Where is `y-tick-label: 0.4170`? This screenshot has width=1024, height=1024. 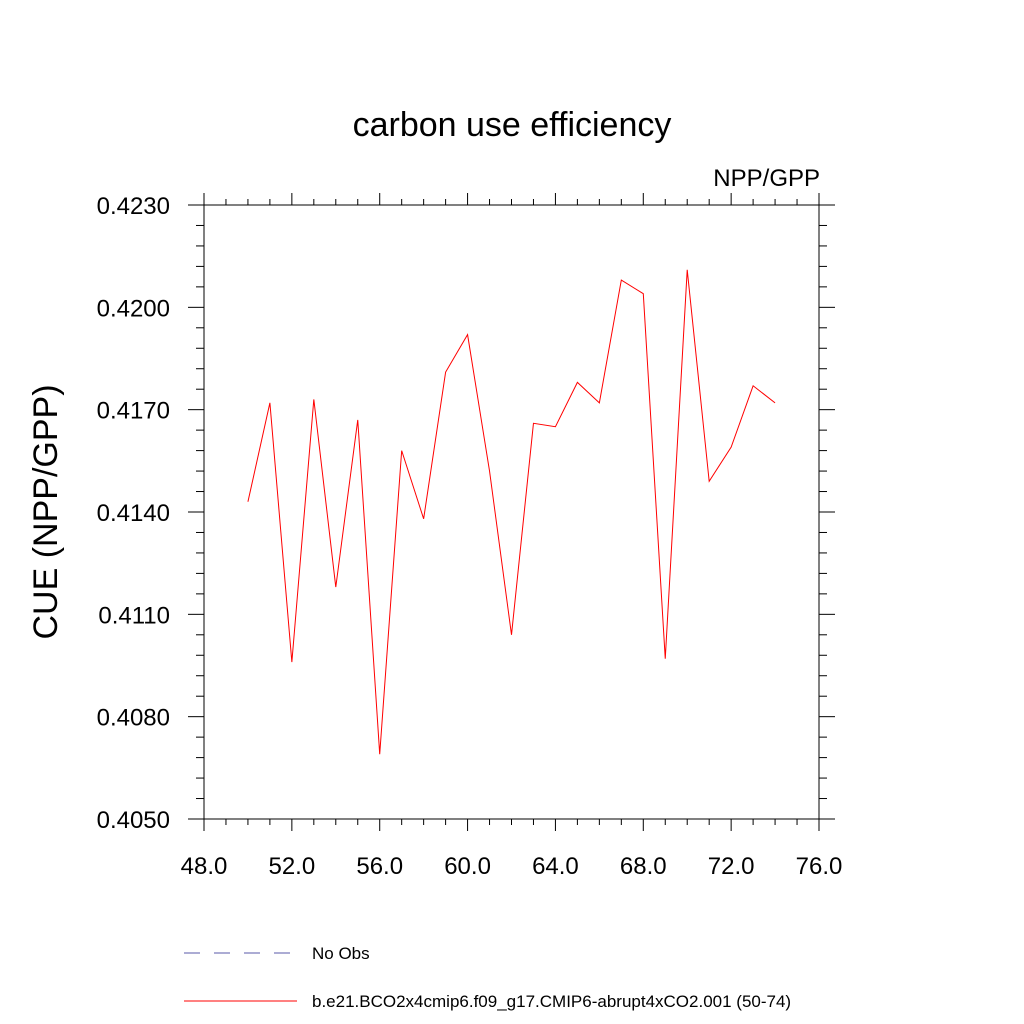
y-tick-label: 0.4170 is located at coordinates (133, 411).